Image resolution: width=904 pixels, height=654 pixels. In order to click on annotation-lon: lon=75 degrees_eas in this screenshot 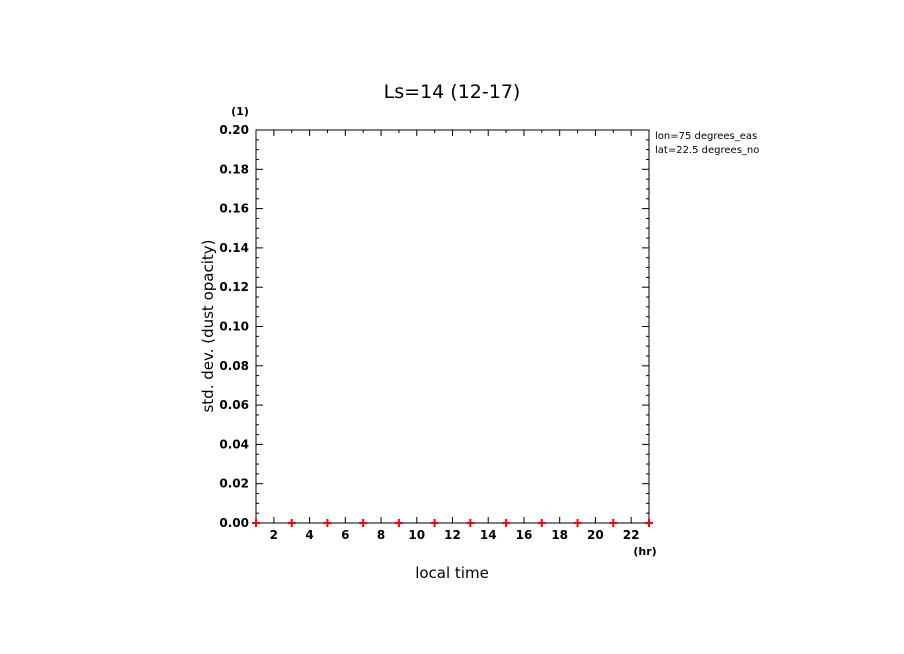, I will do `click(706, 136)`.